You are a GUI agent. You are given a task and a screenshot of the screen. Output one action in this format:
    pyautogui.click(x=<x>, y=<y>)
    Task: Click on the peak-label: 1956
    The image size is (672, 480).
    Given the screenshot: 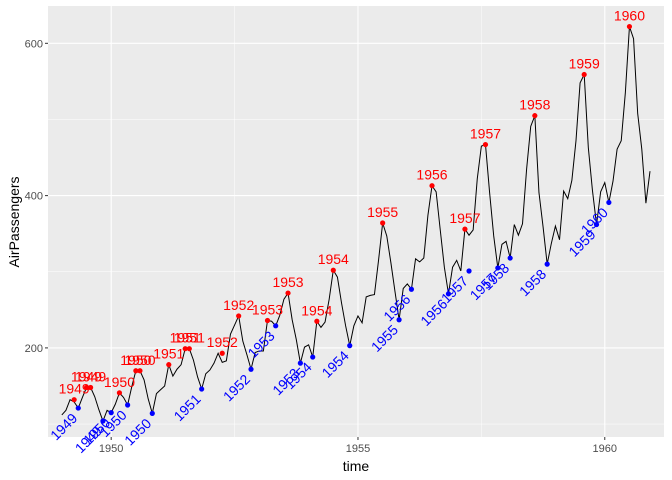 What is the action you would take?
    pyautogui.click(x=431, y=175)
    